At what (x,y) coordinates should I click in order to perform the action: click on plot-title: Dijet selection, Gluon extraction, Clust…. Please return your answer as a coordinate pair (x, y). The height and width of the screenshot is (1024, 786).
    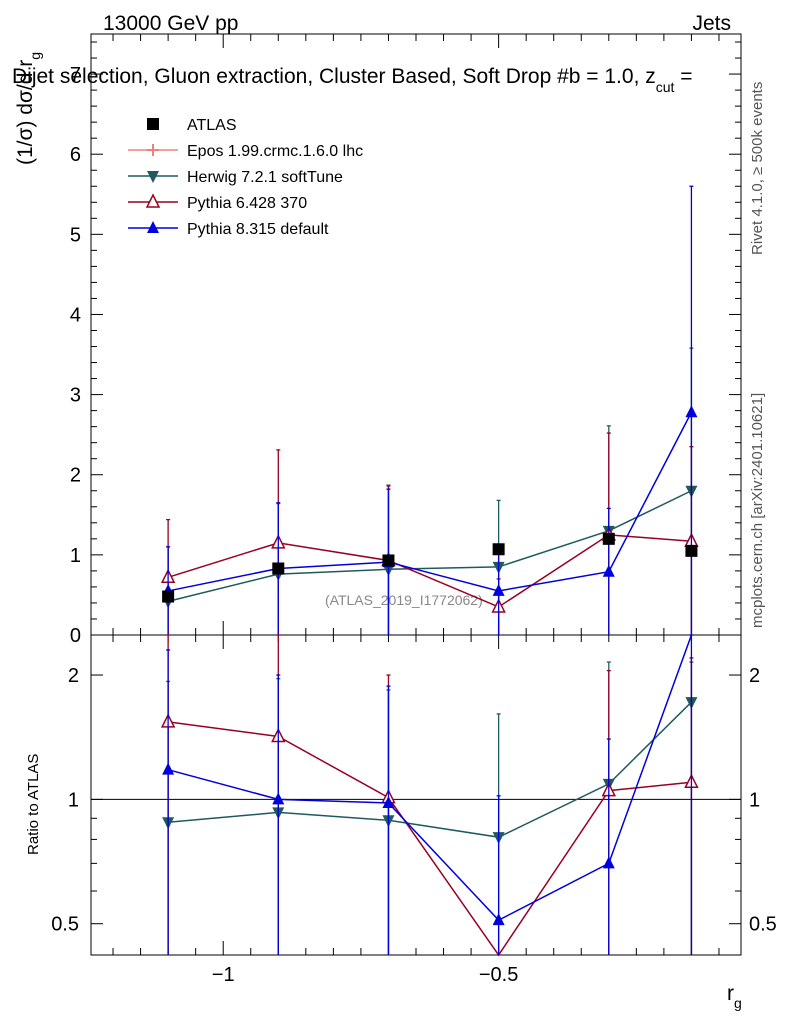
    Looking at the image, I should click on (352, 80).